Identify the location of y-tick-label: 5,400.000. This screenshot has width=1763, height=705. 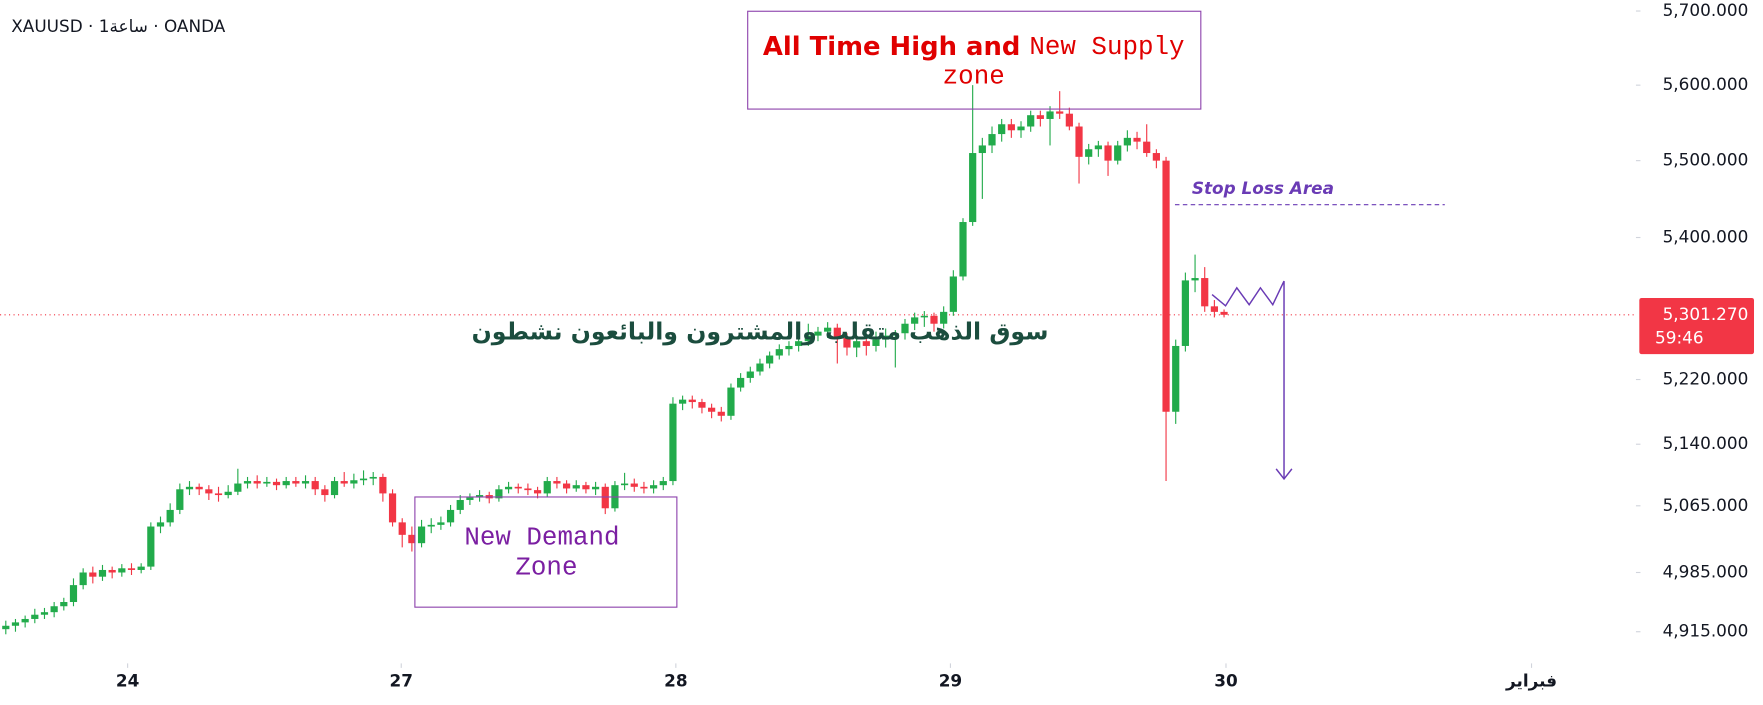
(1706, 237).